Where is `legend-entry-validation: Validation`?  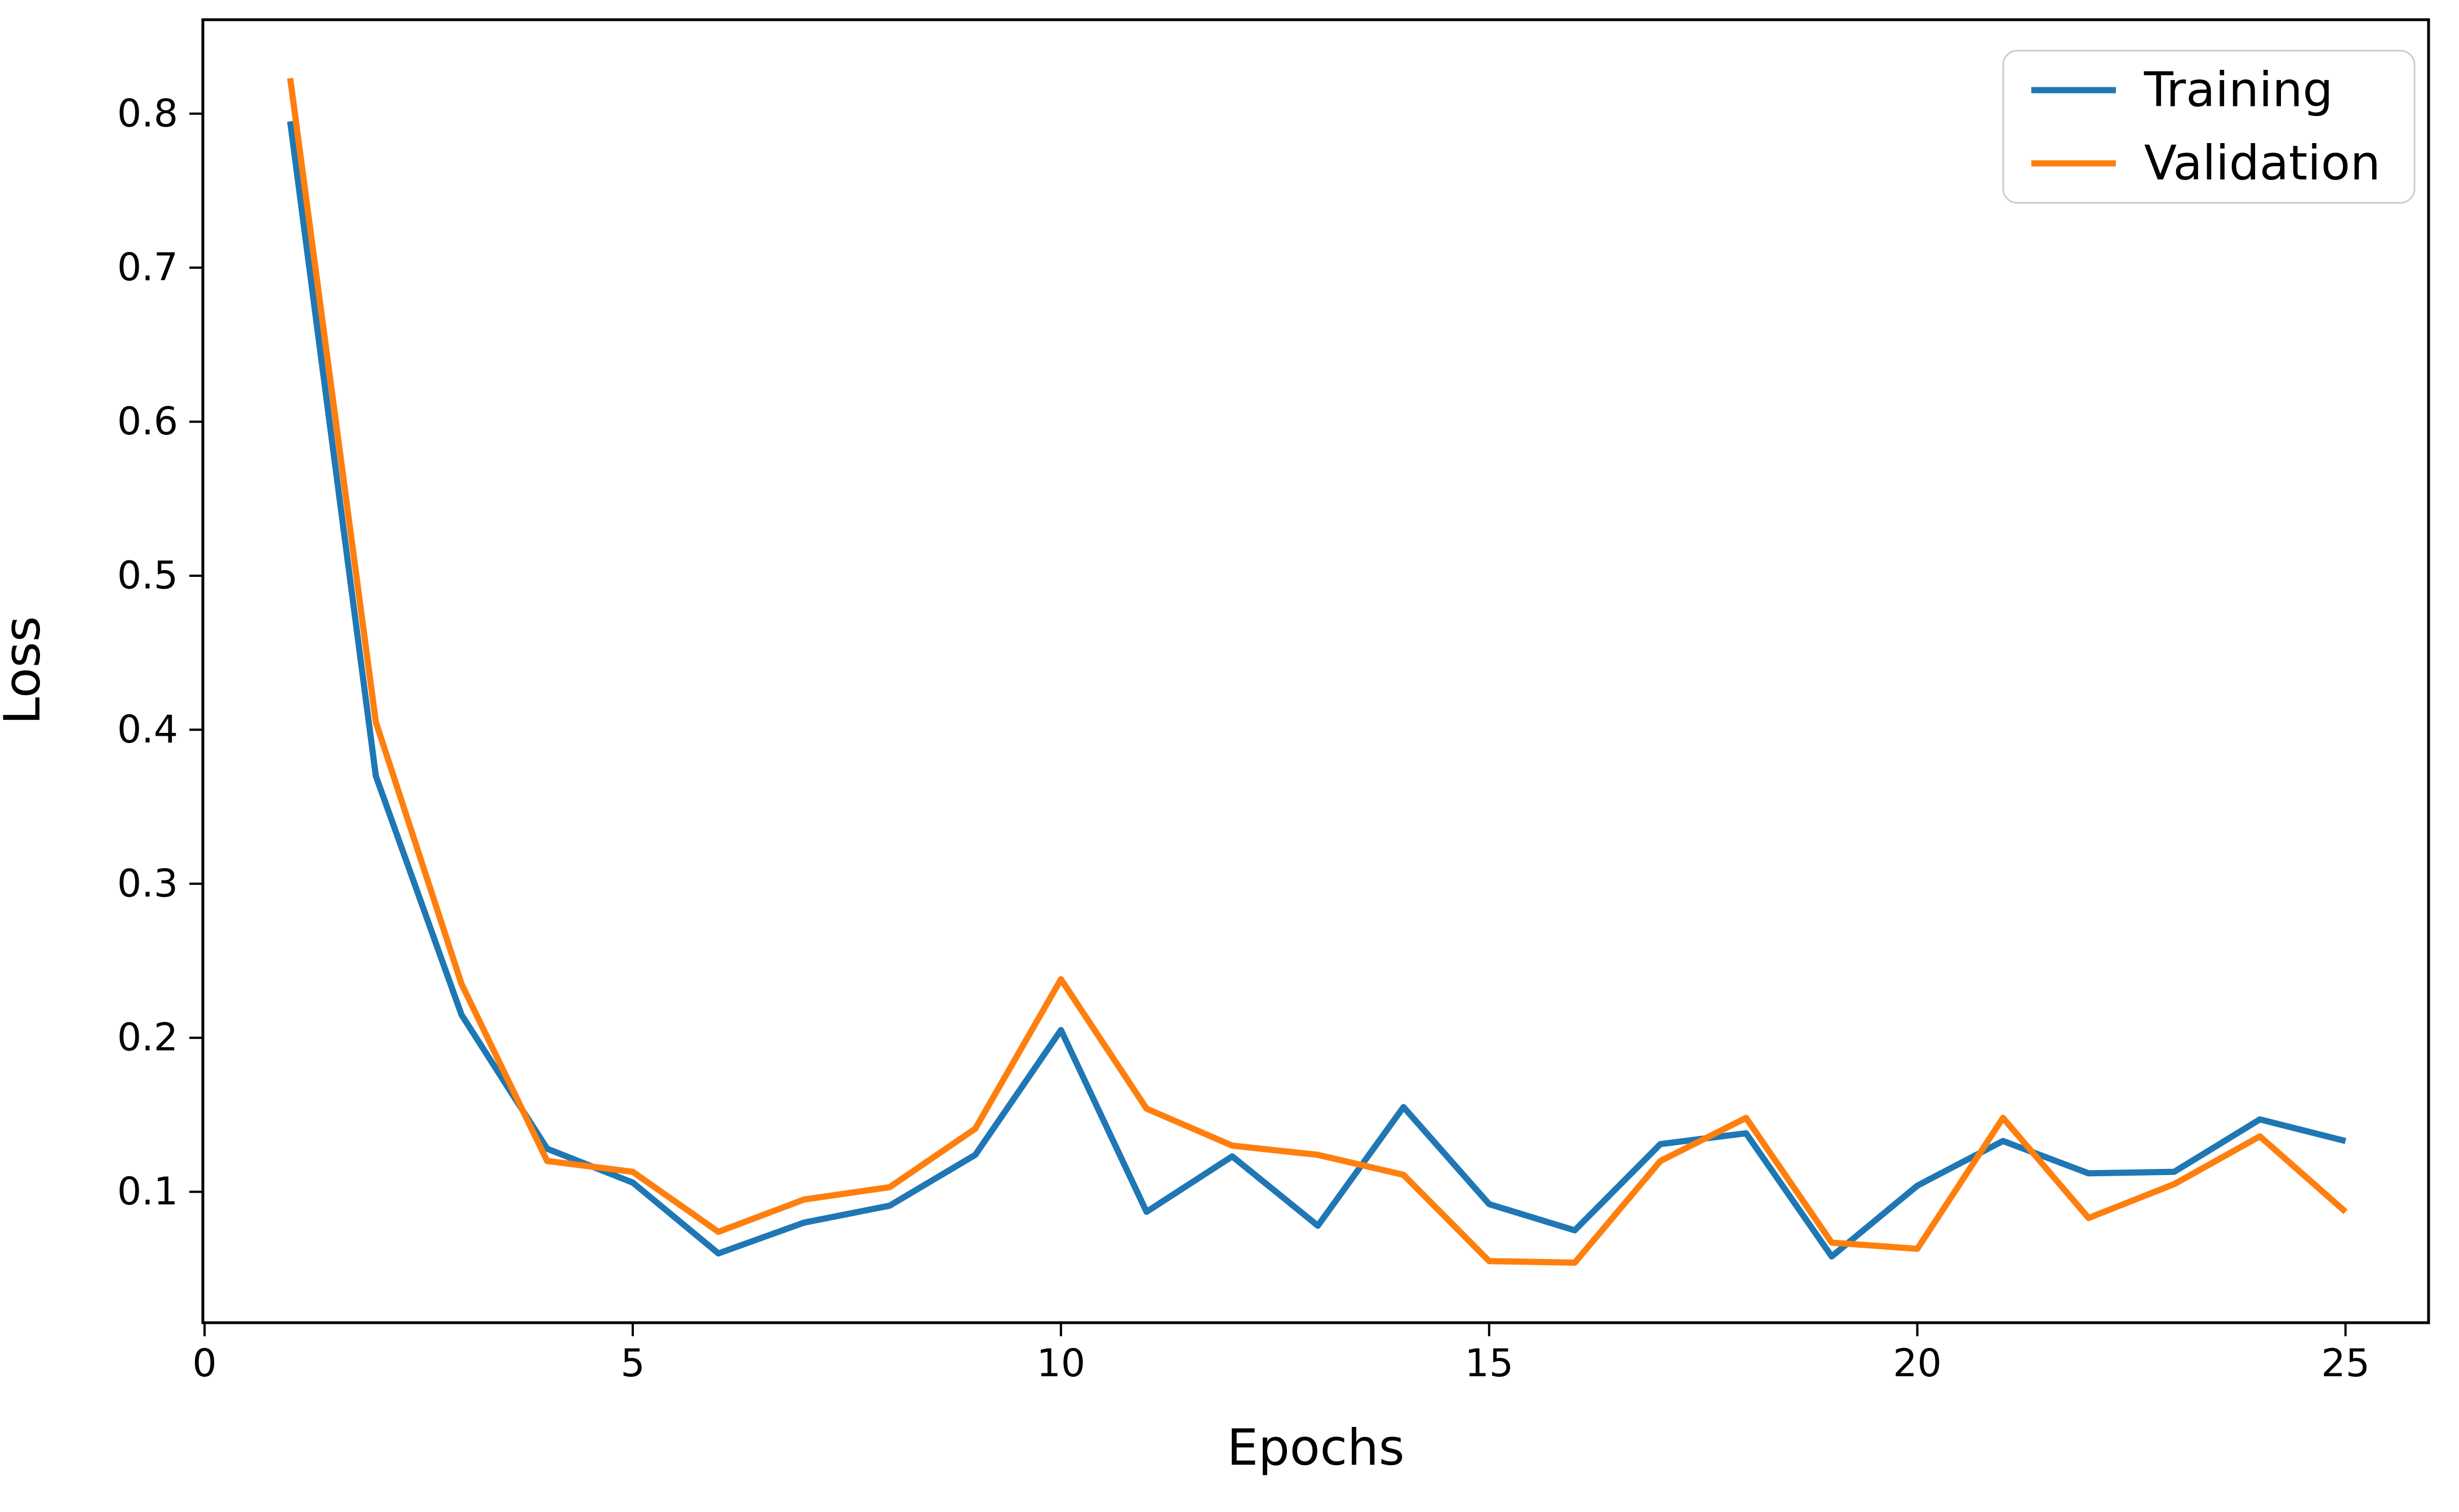
legend-entry-validation: Validation is located at coordinates (2206, 164).